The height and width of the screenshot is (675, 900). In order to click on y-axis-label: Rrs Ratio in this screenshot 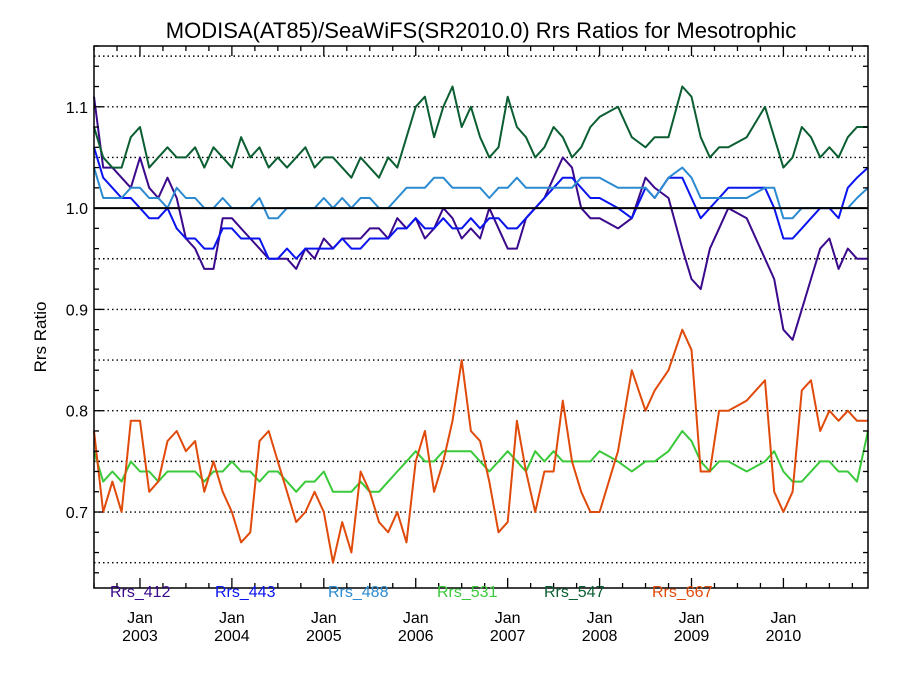, I will do `click(40, 337)`.